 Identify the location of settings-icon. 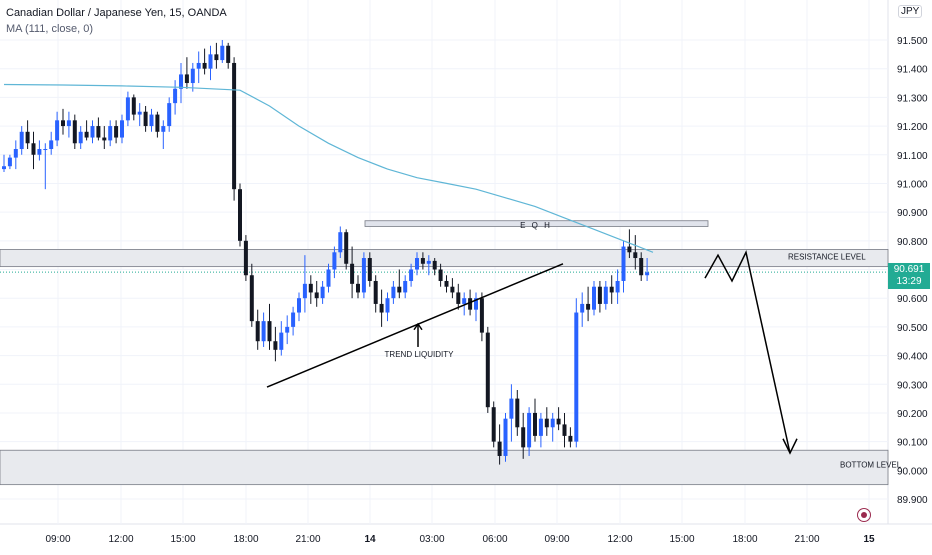
(864, 515).